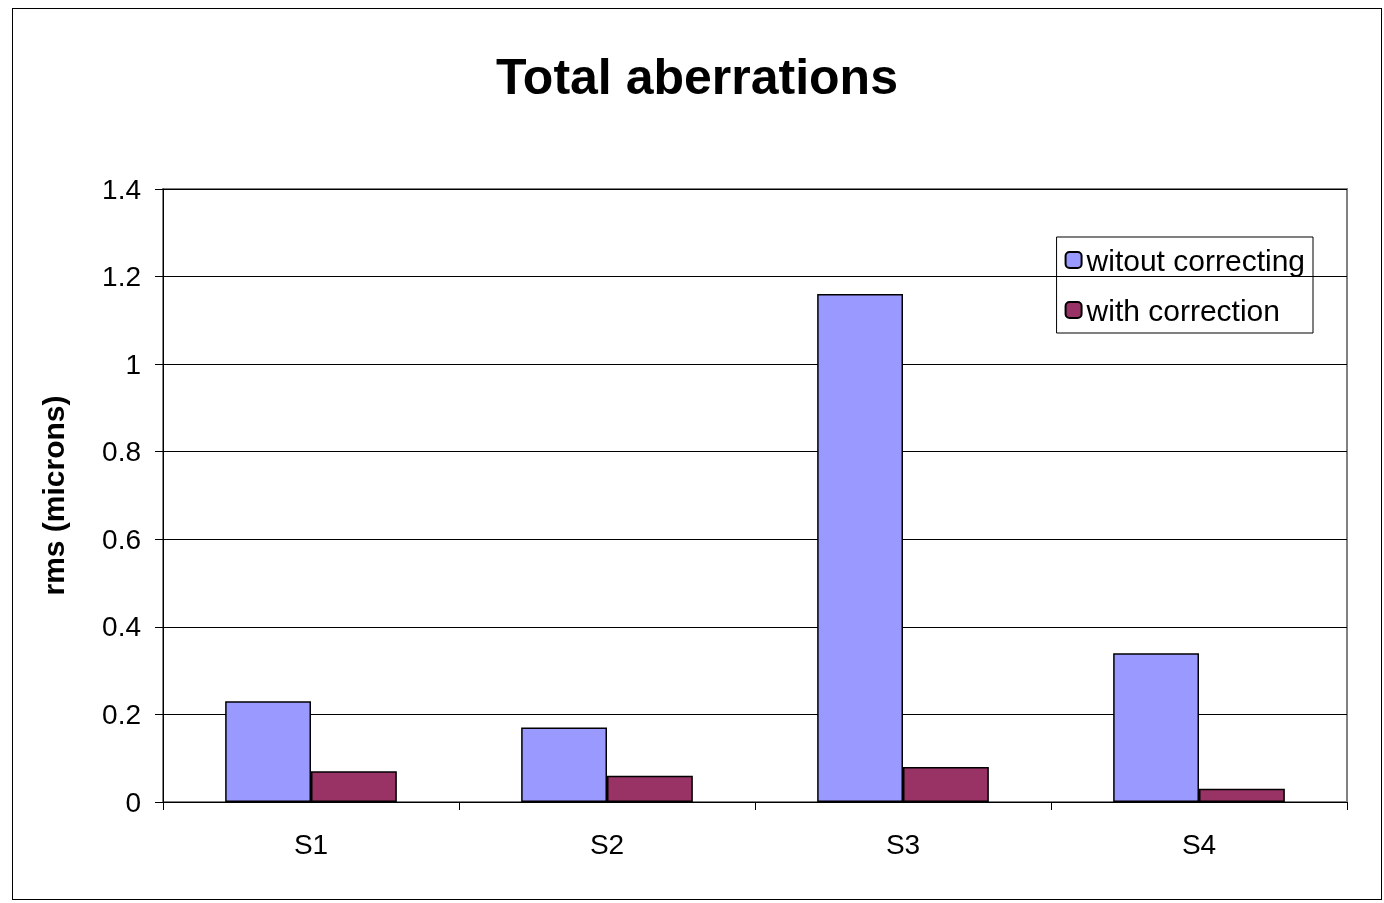 This screenshot has width=1384, height=903. I want to click on y-tick-label: 1.2, so click(121, 277).